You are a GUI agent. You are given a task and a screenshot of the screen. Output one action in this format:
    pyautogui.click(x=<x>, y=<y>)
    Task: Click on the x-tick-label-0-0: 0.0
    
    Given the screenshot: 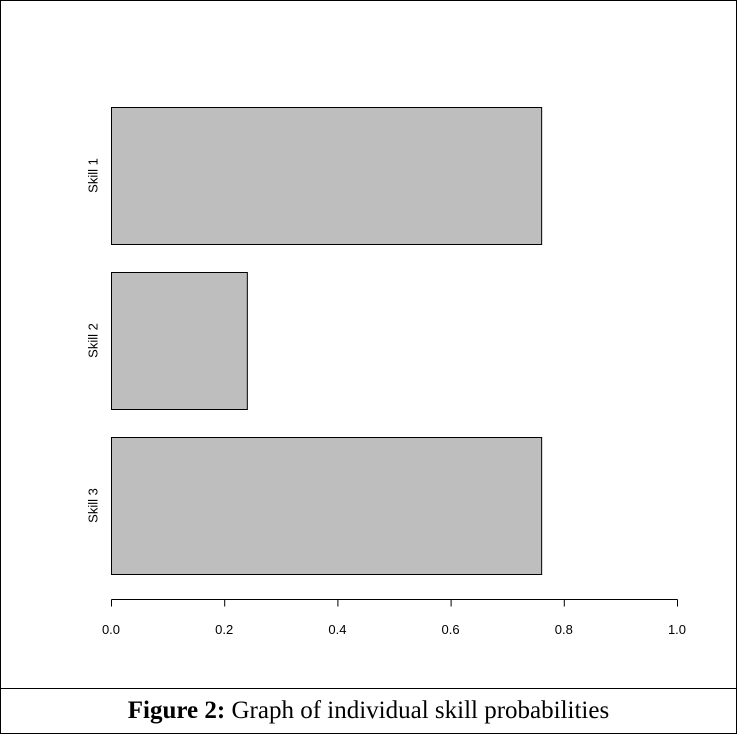 What is the action you would take?
    pyautogui.click(x=111, y=629)
    